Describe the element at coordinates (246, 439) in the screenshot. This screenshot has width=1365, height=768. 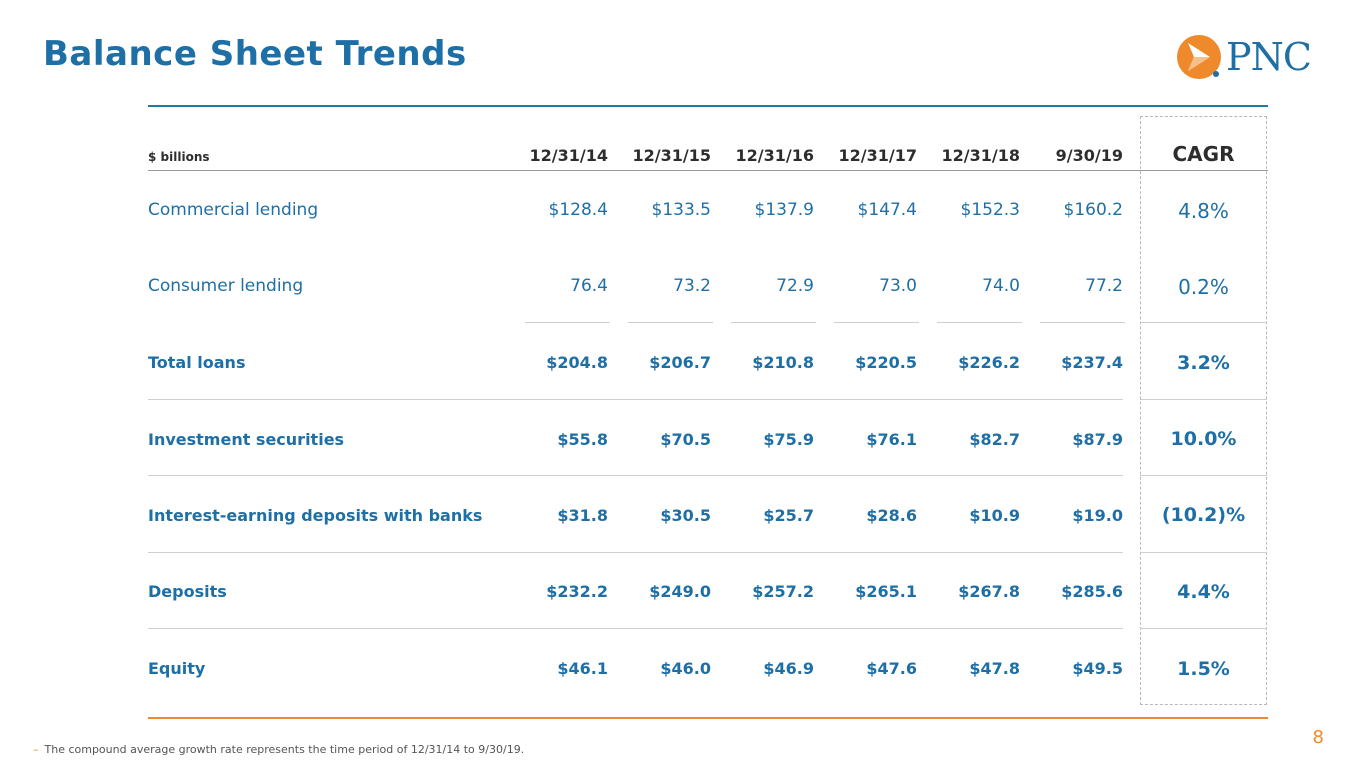
I see `row-label: Investment securities` at that location.